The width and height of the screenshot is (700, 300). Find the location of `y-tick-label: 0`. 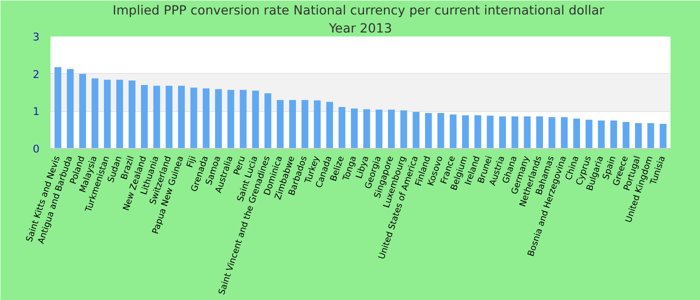

y-tick-label: 0 is located at coordinates (36, 149).